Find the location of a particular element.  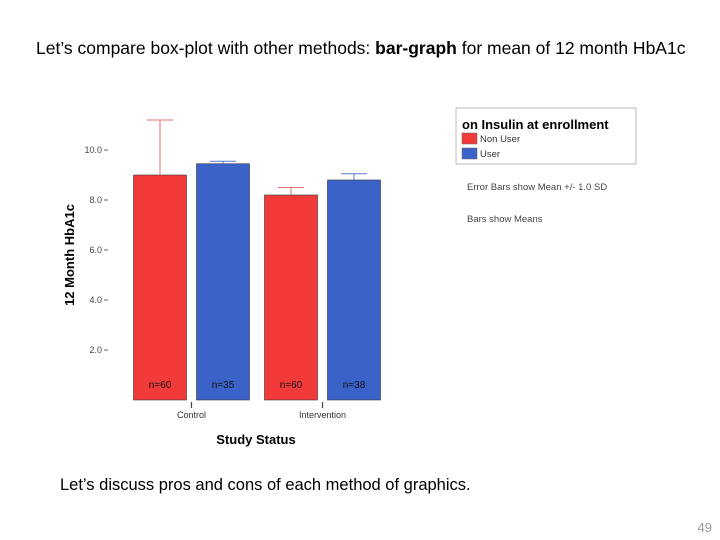

x-axis-label: Study Status is located at coordinates (255, 439).